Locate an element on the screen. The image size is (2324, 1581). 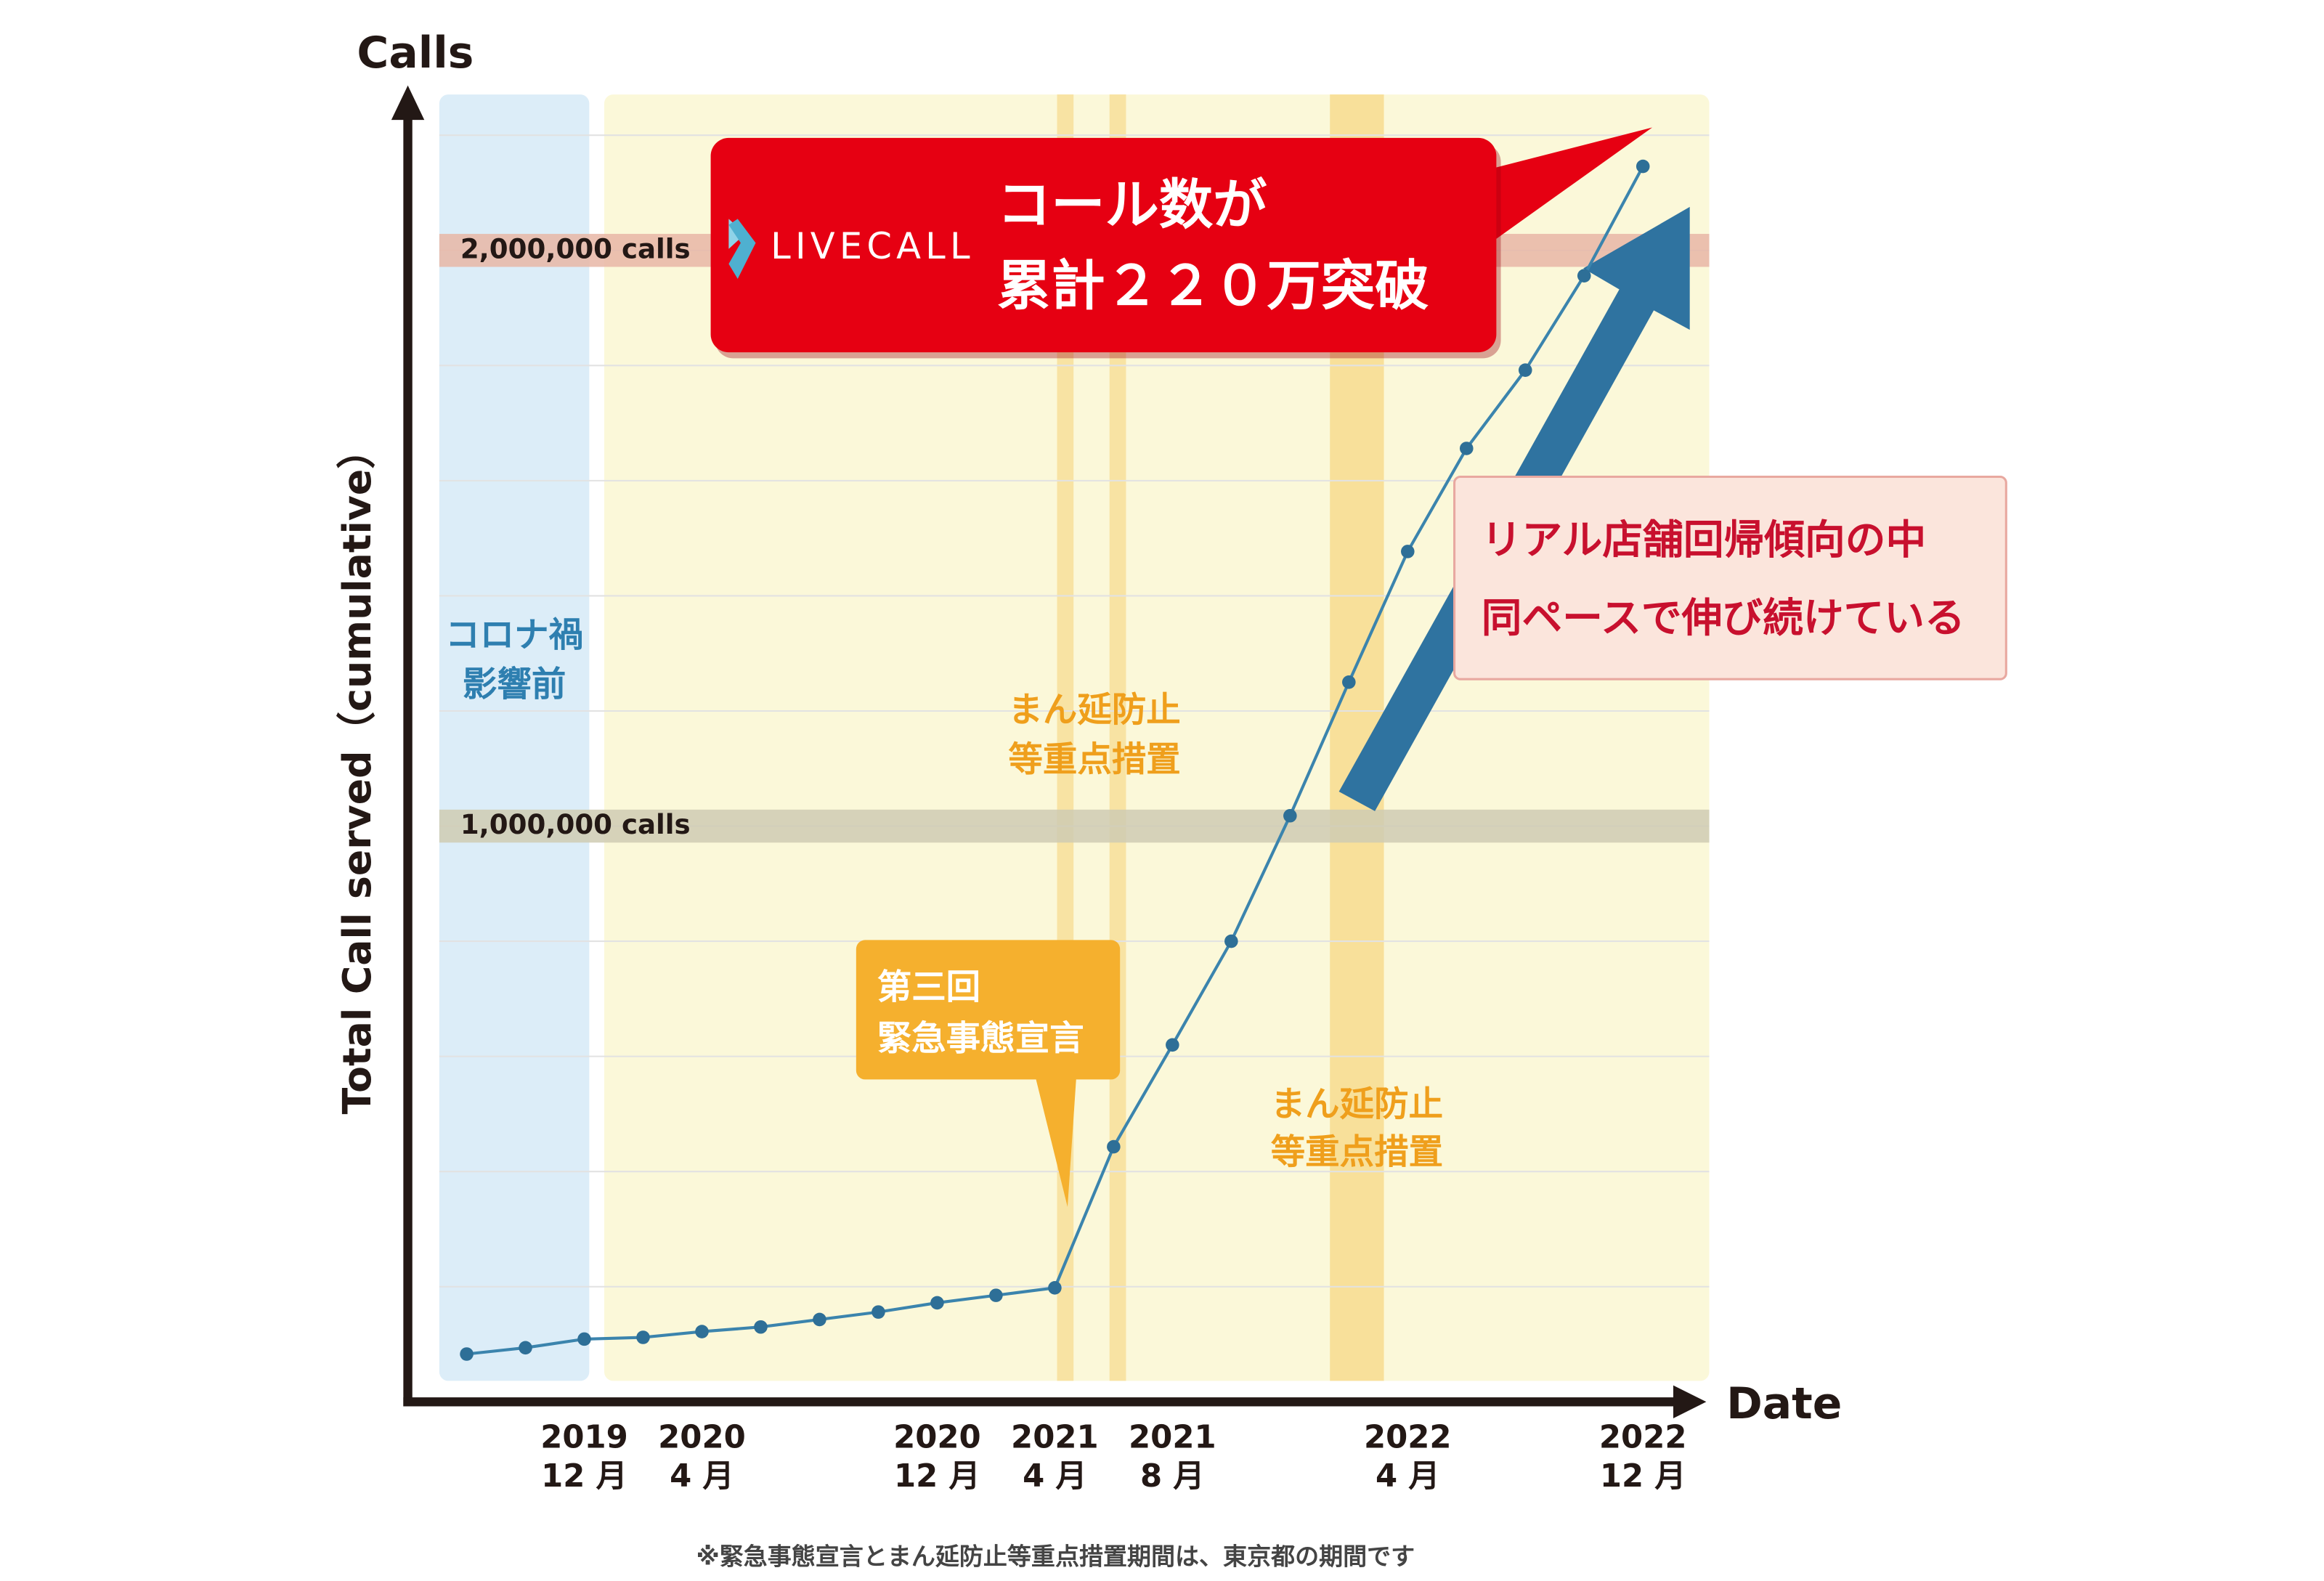
callout-text: 緊急事態宣言 is located at coordinates (980, 1039).